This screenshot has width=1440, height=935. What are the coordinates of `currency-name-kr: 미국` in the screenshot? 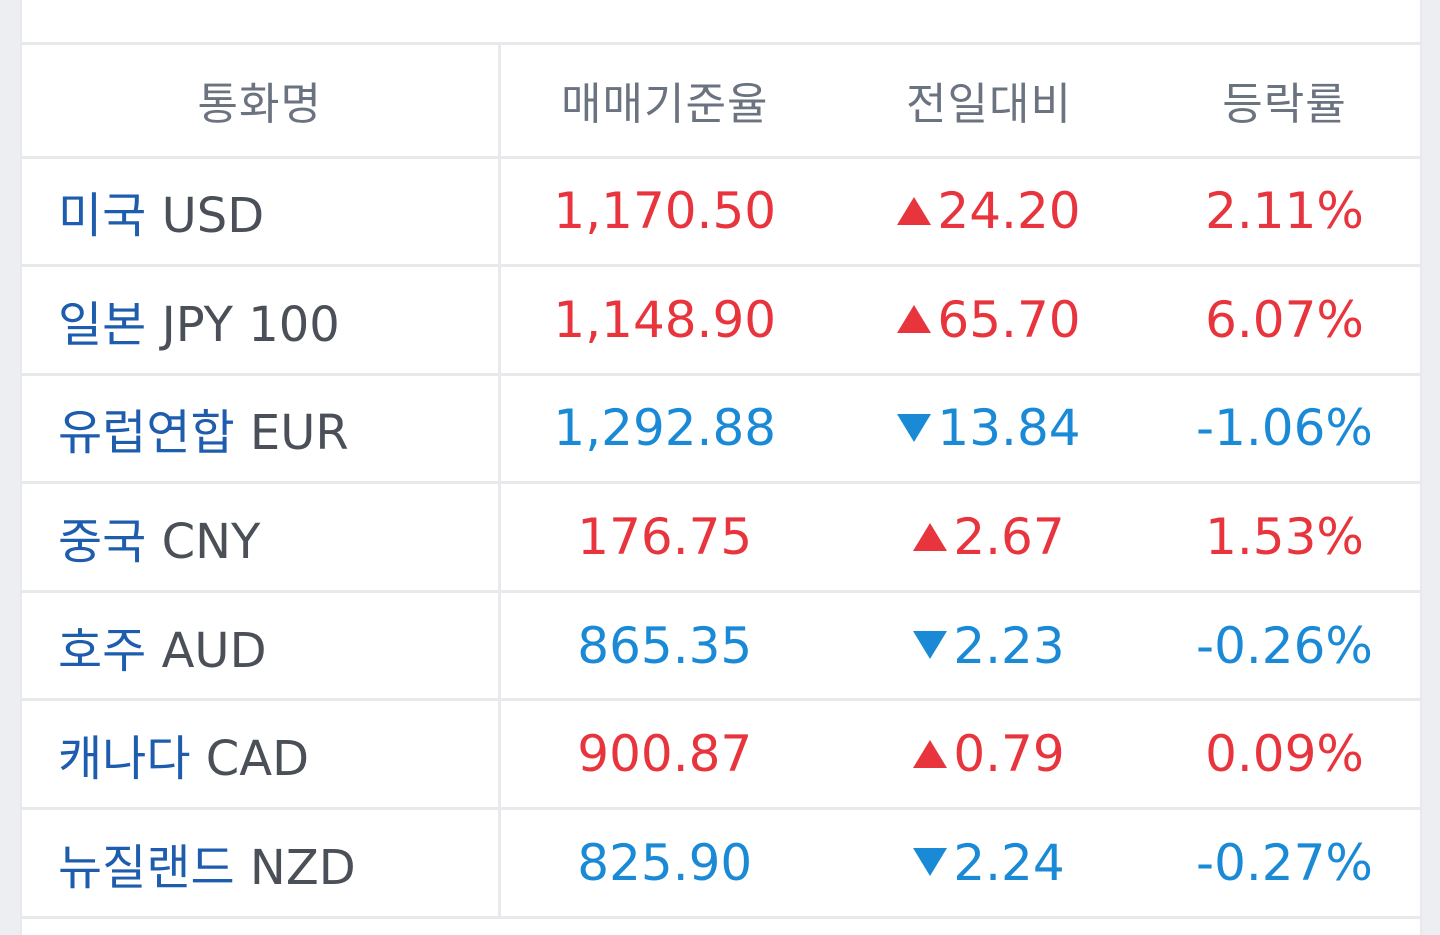 It's located at (102, 216).